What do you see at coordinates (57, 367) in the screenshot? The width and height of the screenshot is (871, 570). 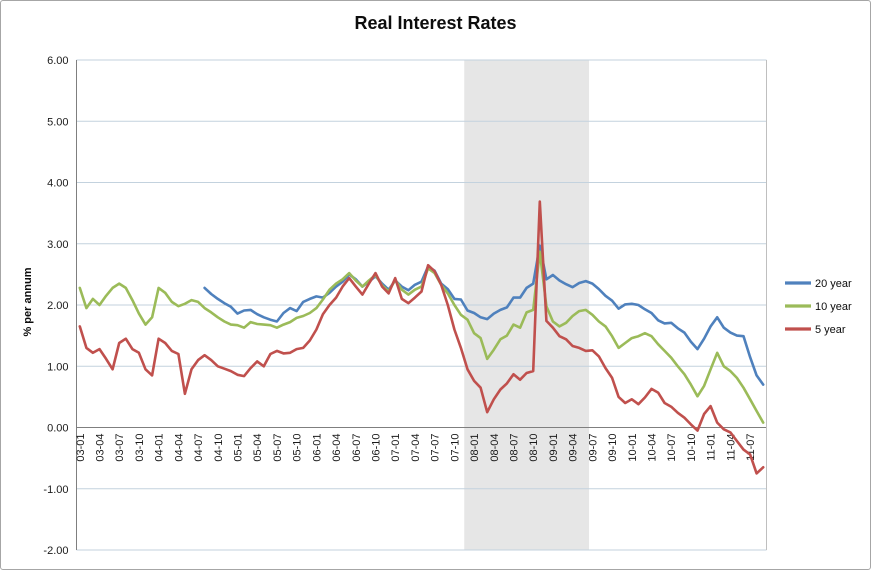 I see `y-tick-label: 1.00` at bounding box center [57, 367].